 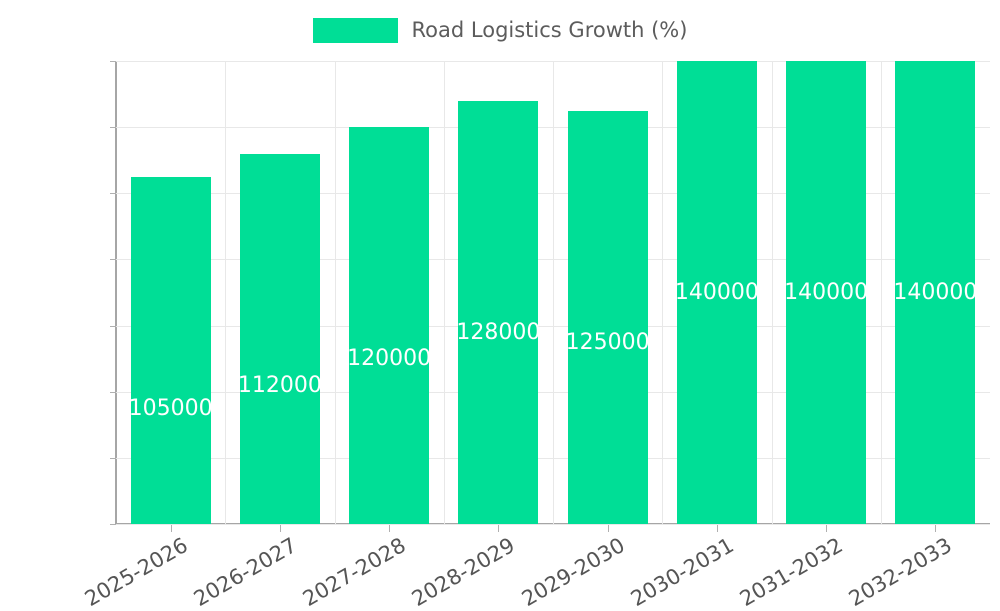 What do you see at coordinates (682, 572) in the screenshot?
I see `x-axis-tick-label: 2030-2031` at bounding box center [682, 572].